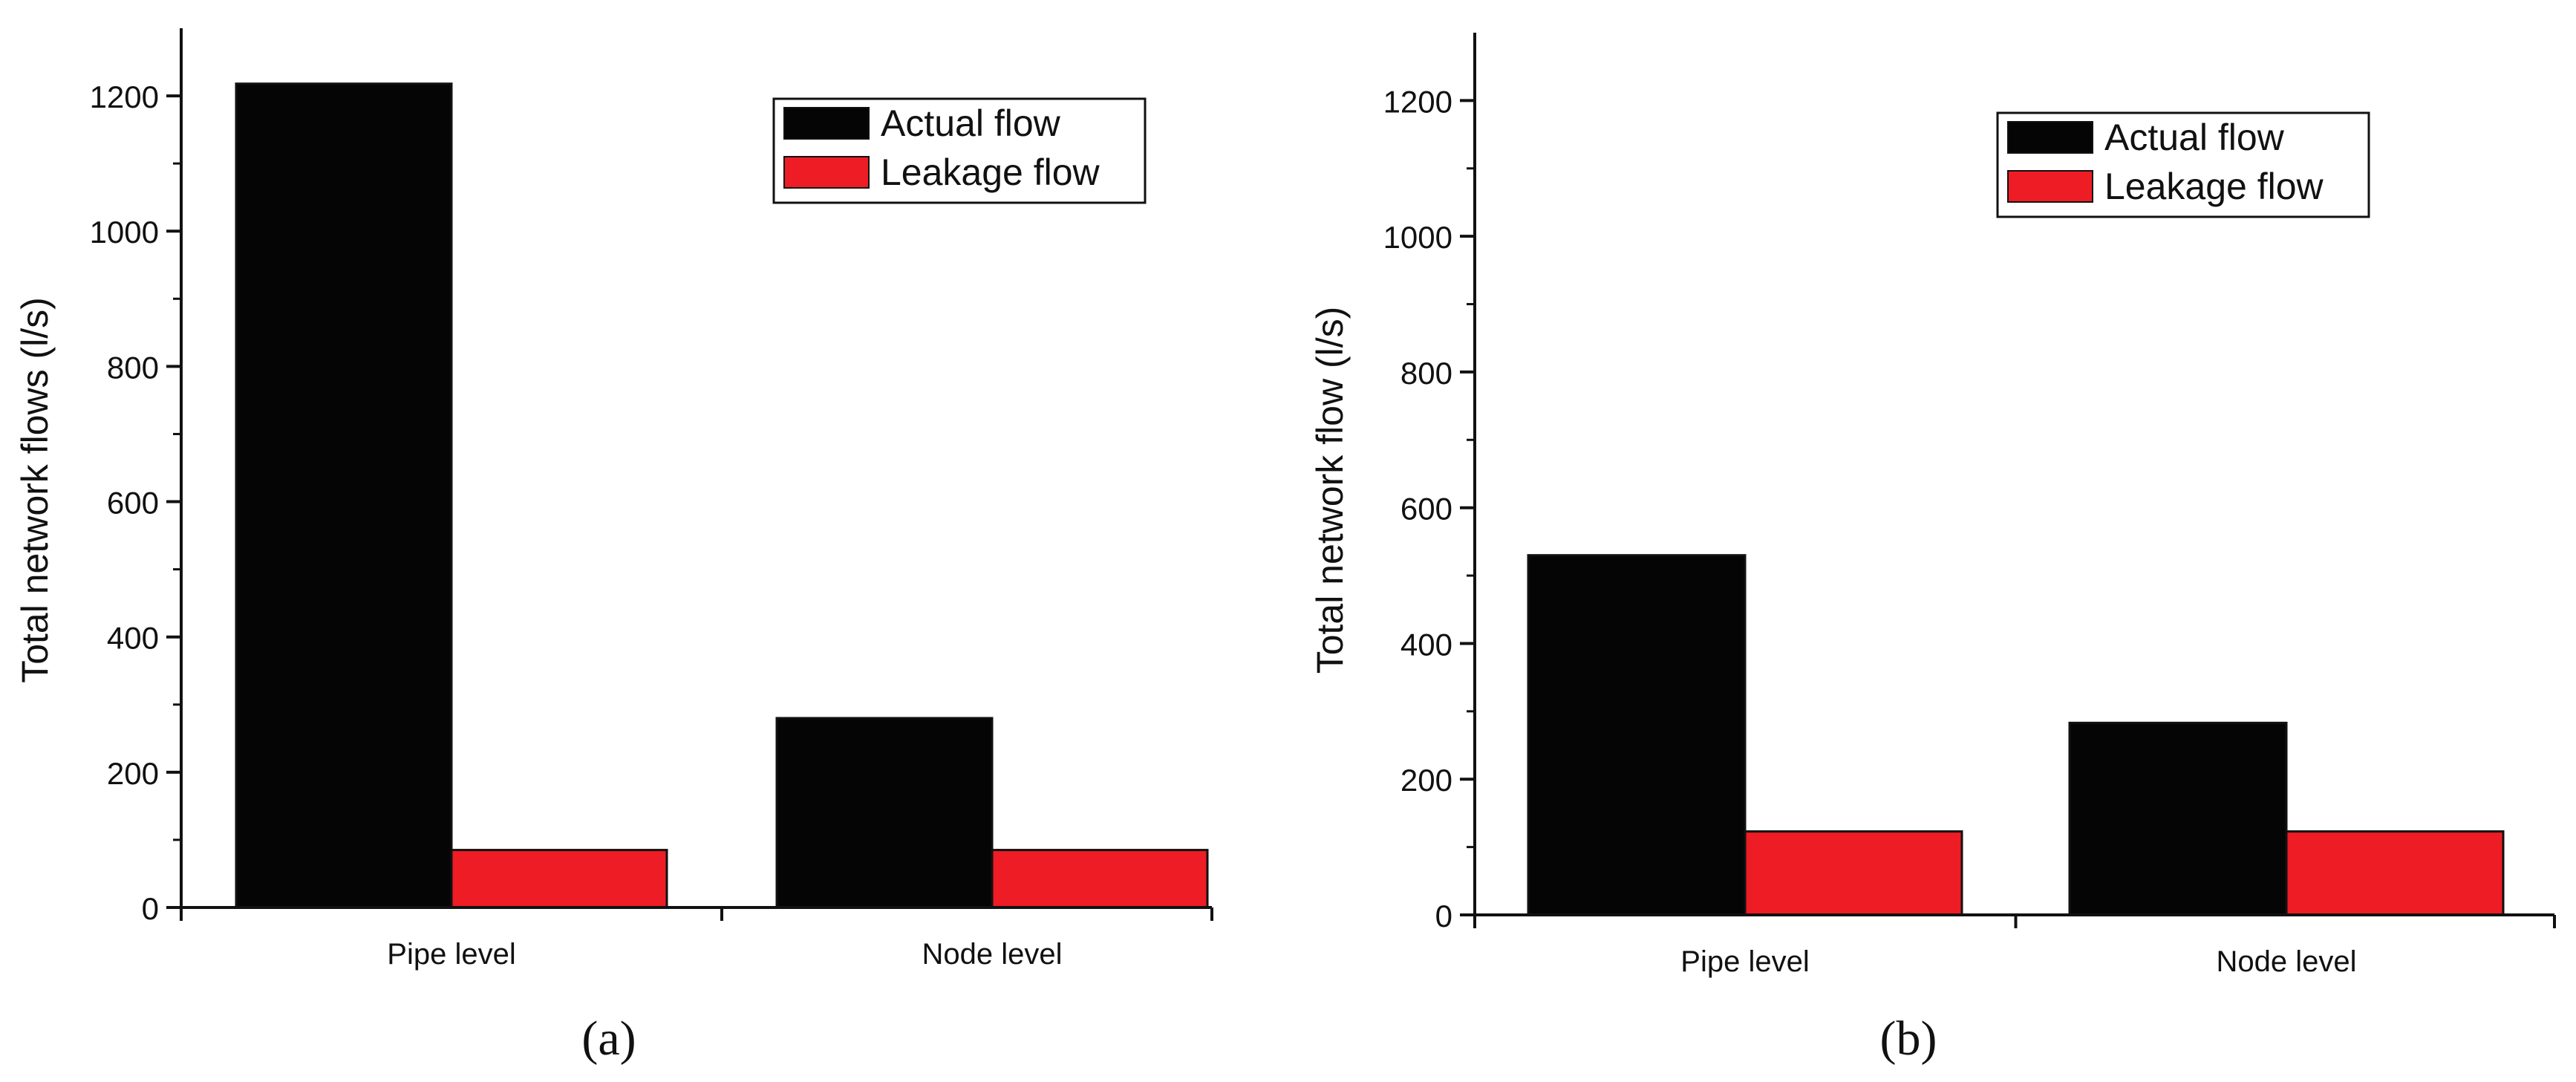  I want to click on panel-b-legend: Actual flow Leakage flow, so click(2183, 164).